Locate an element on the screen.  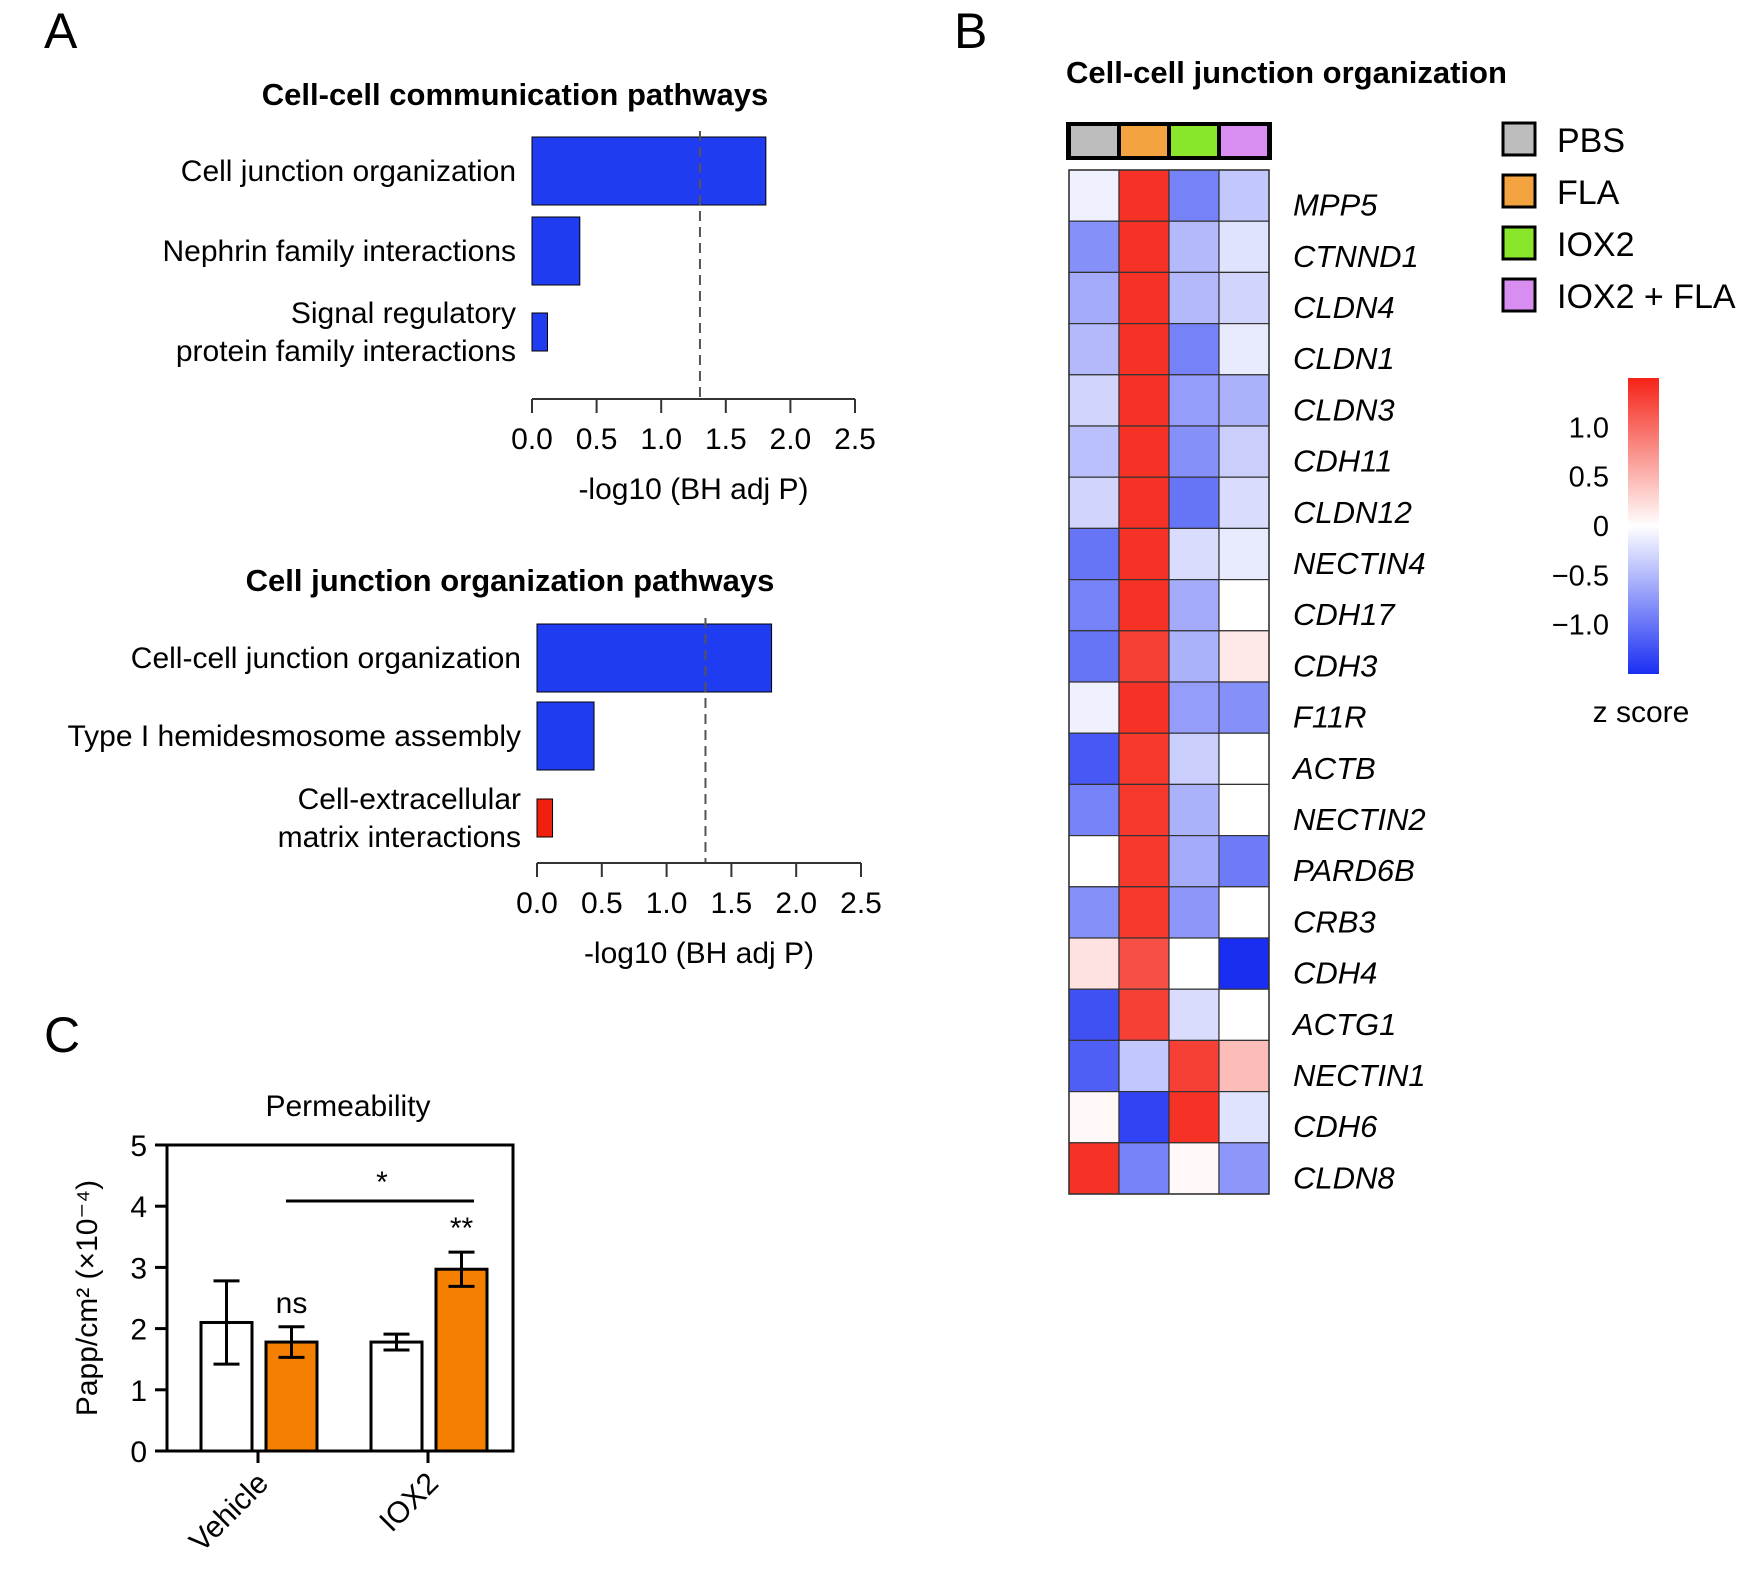
gene-label: CLDN3 is located at coordinates (1344, 409).